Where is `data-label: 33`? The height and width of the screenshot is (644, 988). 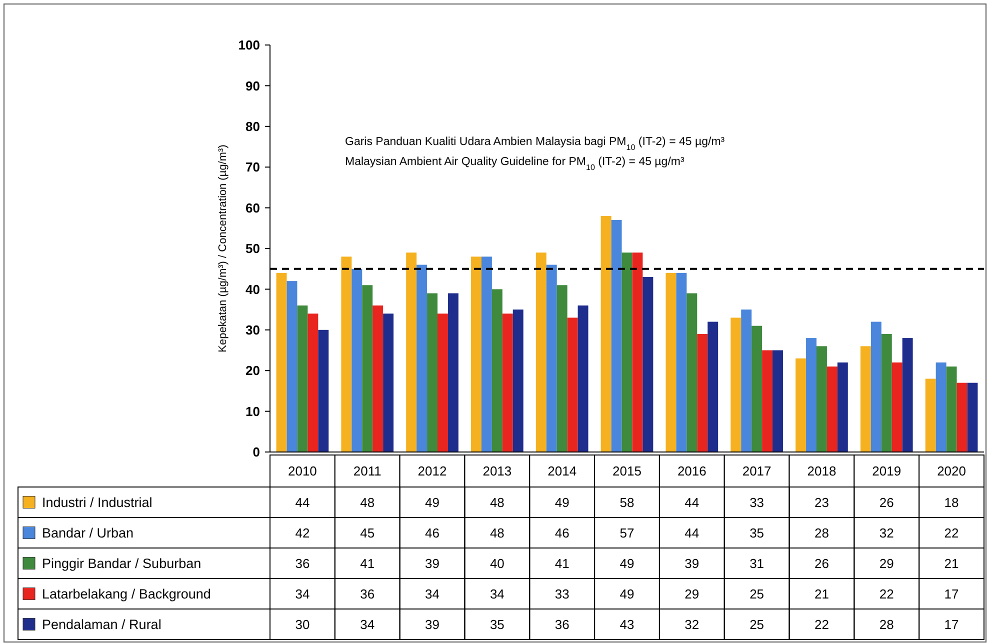
data-label: 33 is located at coordinates (757, 502).